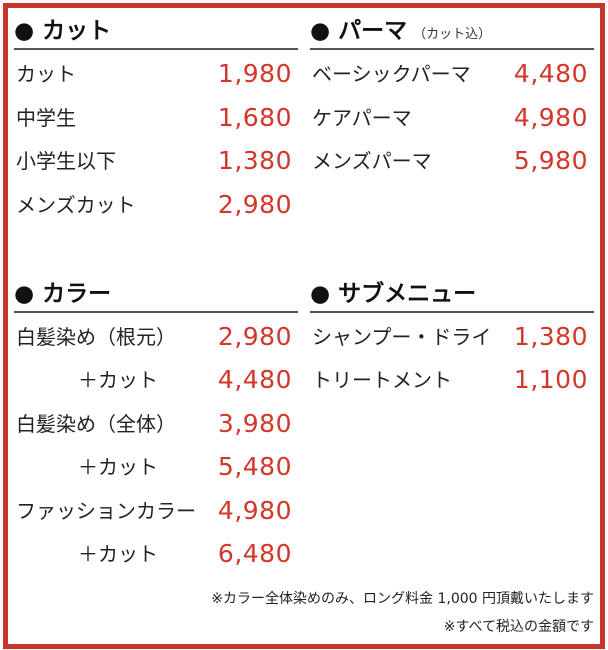 Image resolution: width=608 pixels, height=650 pixels. What do you see at coordinates (402, 337) in the screenshot?
I see `item-name: シャンプー・ドライ` at bounding box center [402, 337].